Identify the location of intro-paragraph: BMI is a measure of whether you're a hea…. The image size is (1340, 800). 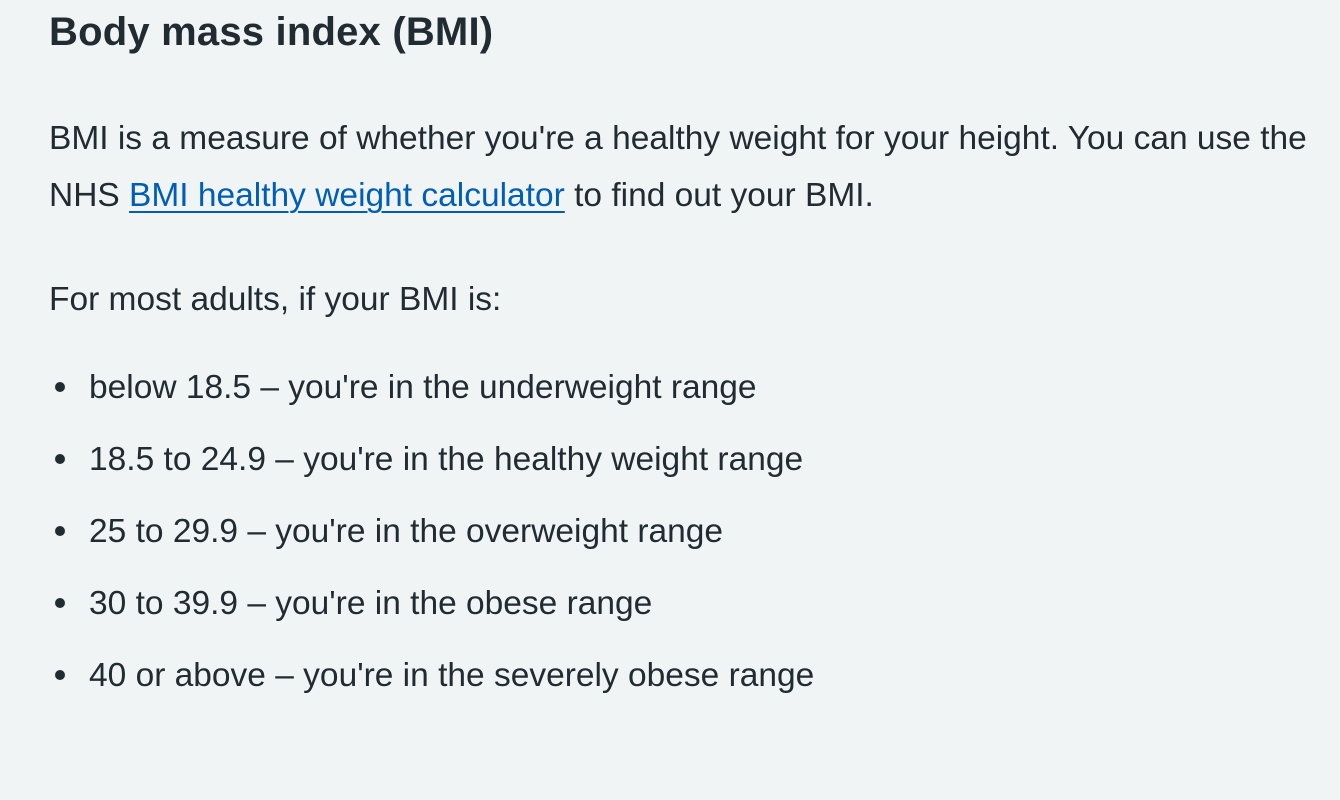
(679, 167).